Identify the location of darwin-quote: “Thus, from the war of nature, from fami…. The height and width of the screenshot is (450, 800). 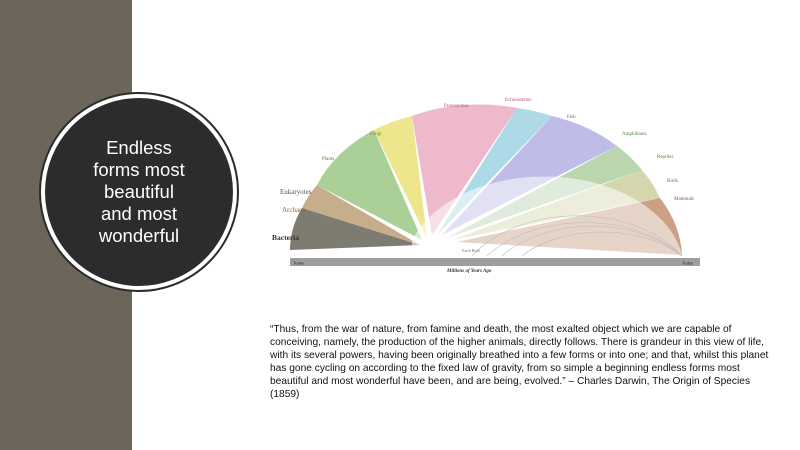
(519, 362).